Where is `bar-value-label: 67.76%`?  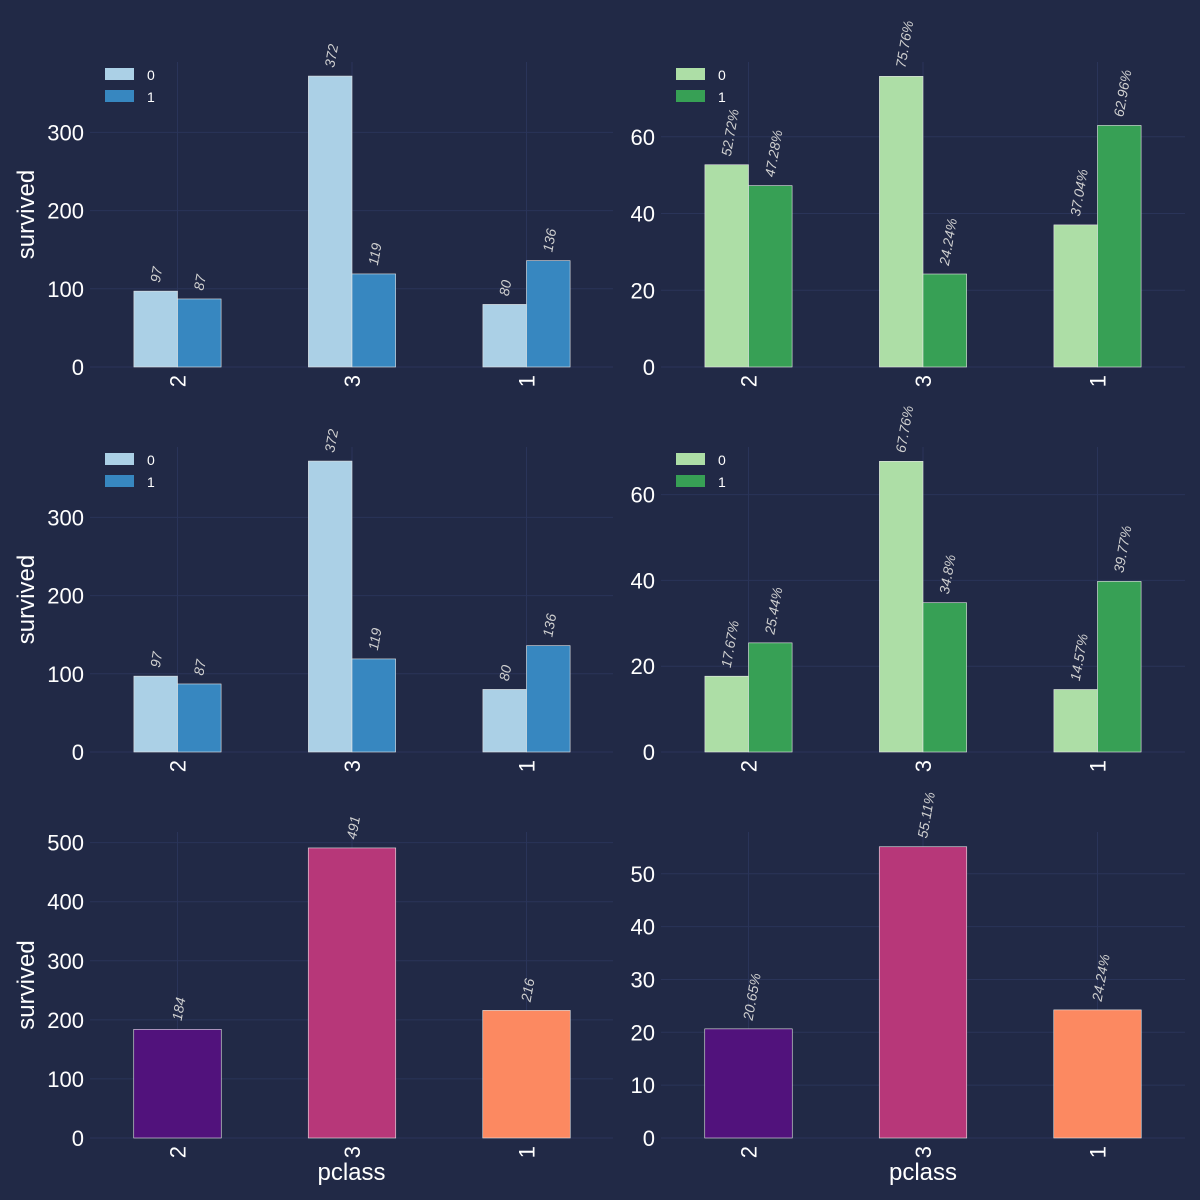
bar-value-label: 67.76% is located at coordinates (904, 429).